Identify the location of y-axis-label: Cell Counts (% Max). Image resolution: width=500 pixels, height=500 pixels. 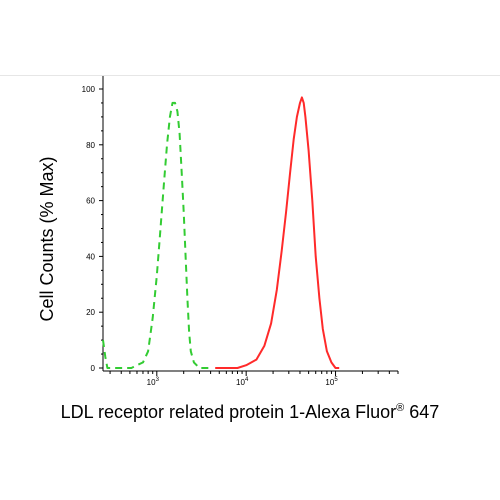
(47, 239).